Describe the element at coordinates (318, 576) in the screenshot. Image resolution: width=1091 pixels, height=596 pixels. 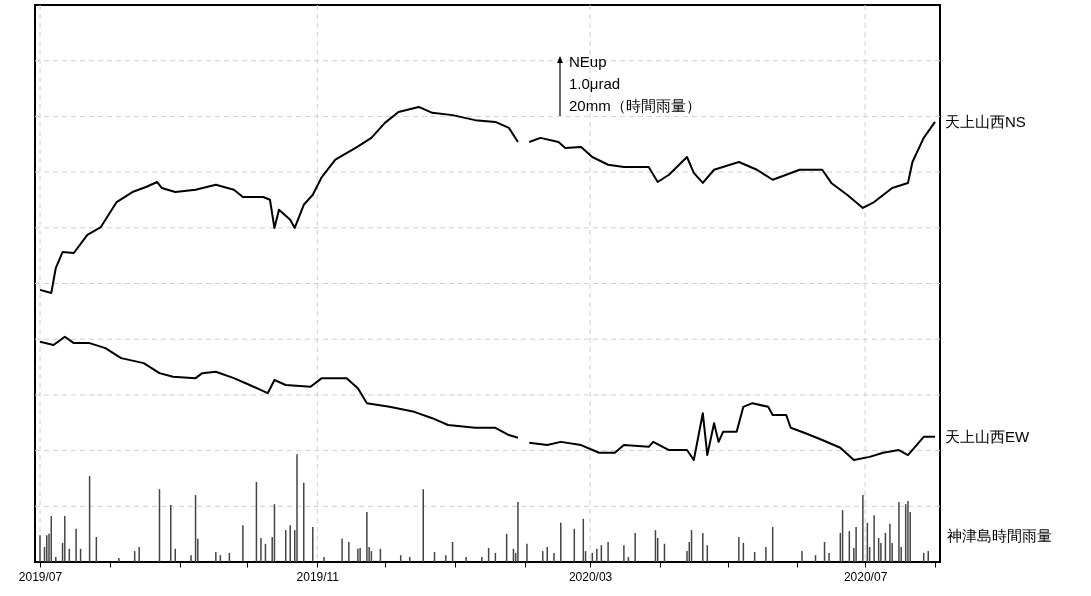
I see `x-tick-label: 2019/11` at that location.